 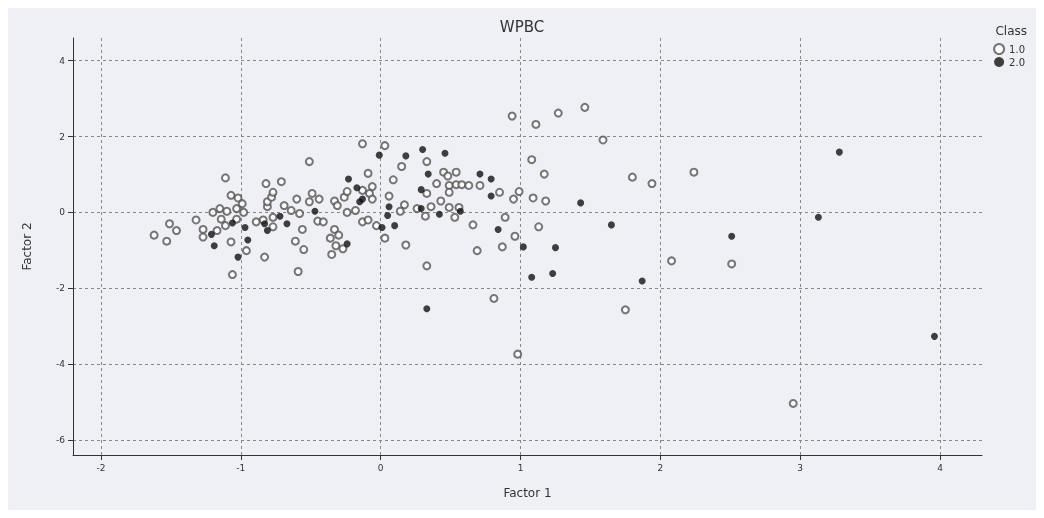 What do you see at coordinates (1011, 31) in the screenshot?
I see `legend-title: Class` at bounding box center [1011, 31].